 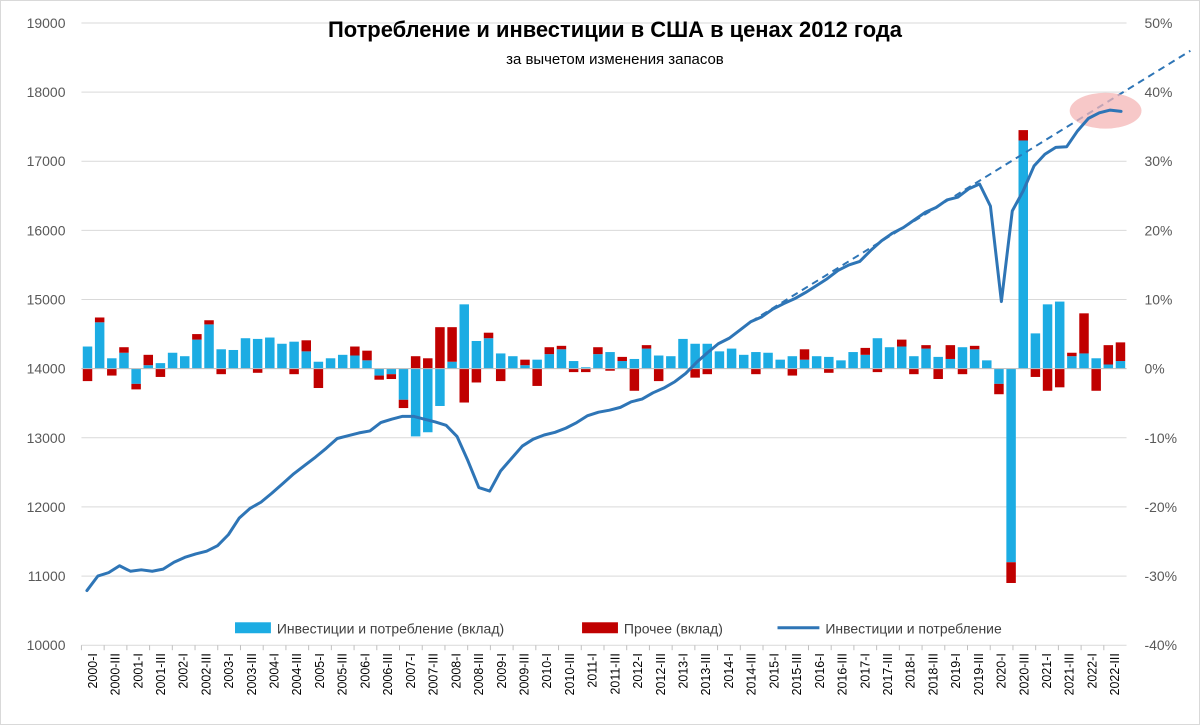 What do you see at coordinates (1002, 670) in the screenshot?
I see `x-tick-label: 2020-I` at bounding box center [1002, 670].